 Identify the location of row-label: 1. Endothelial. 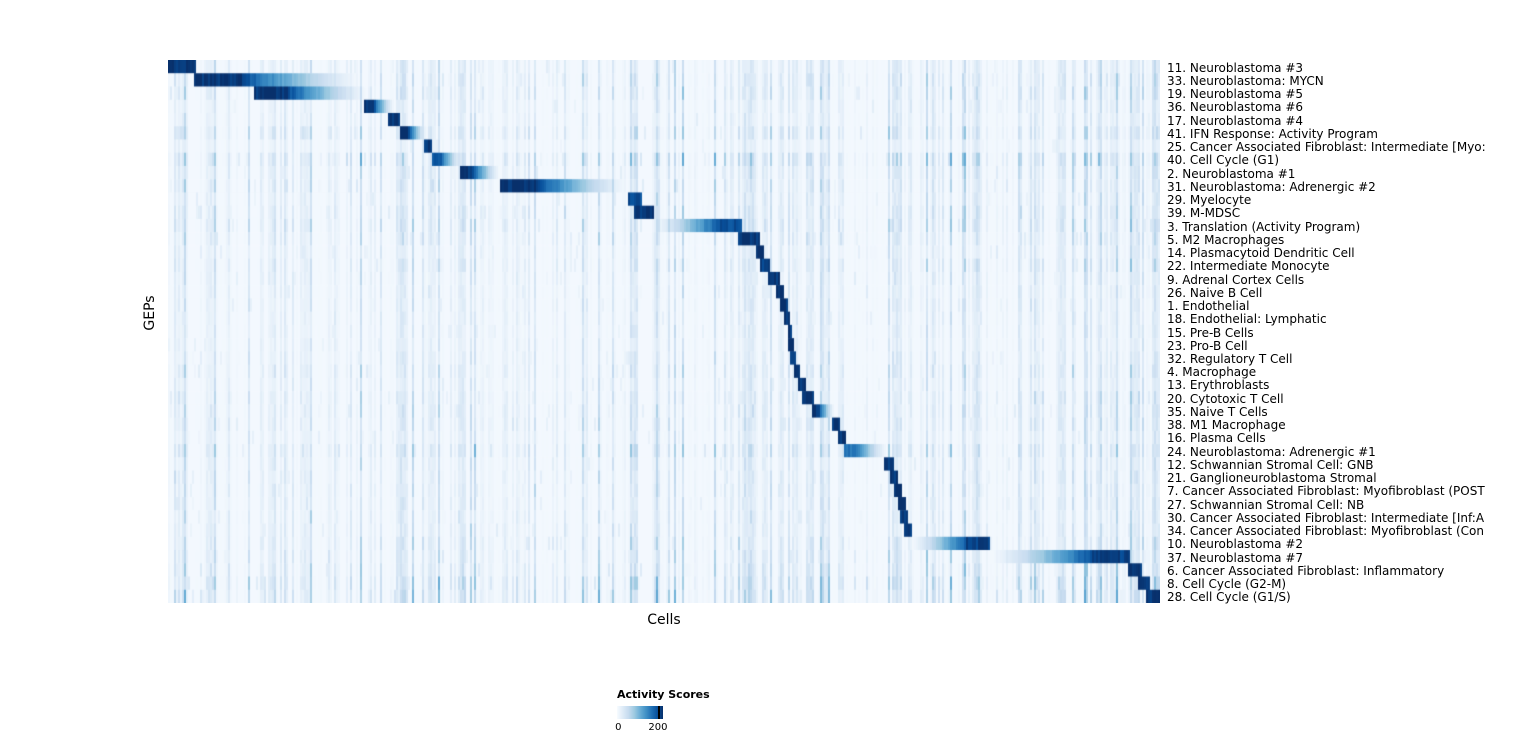
(1208, 306).